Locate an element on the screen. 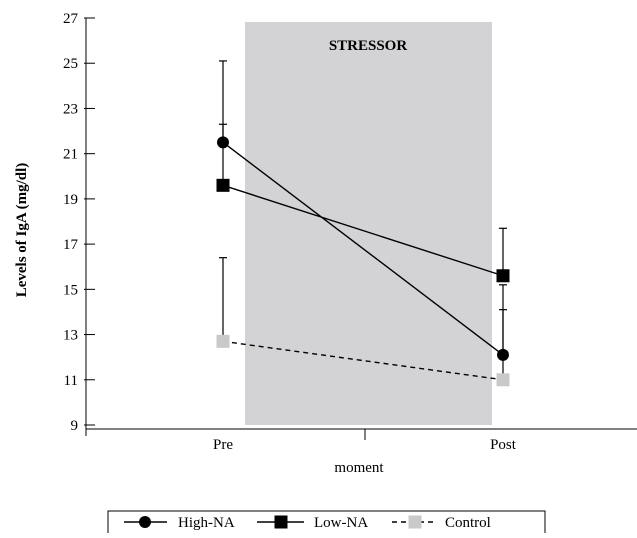 The width and height of the screenshot is (637, 538). legend-label: High-NA is located at coordinates (206, 523).